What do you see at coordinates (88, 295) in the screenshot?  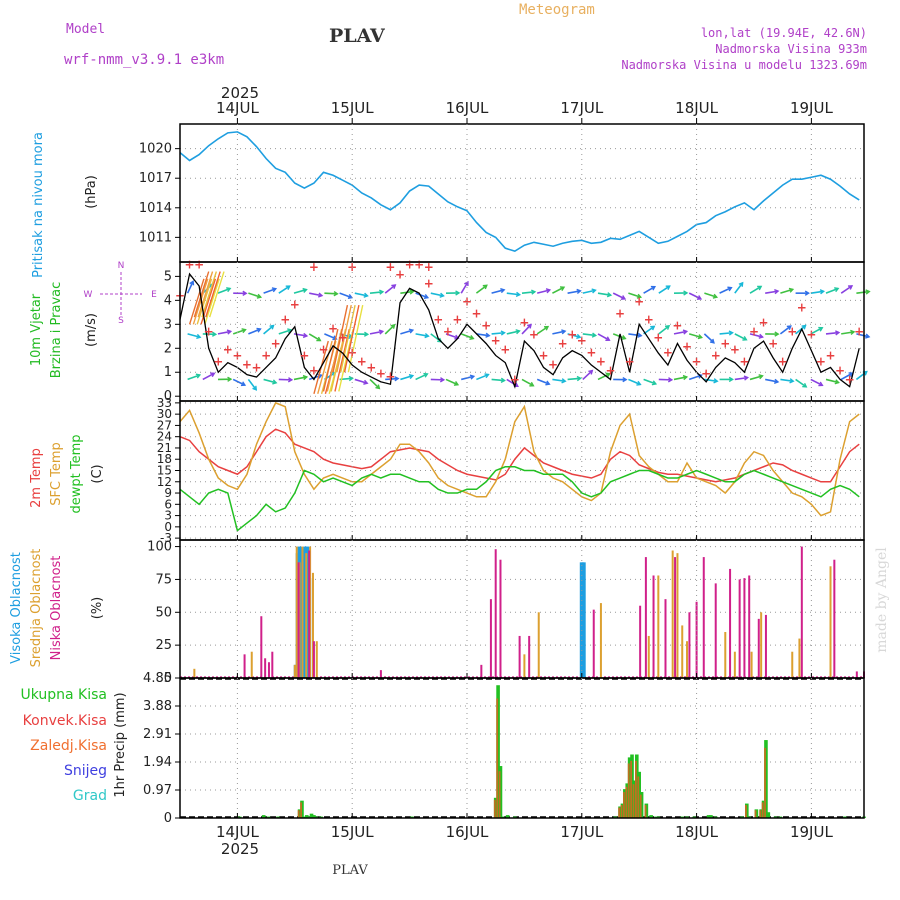 I see `compass-west: W` at bounding box center [88, 295].